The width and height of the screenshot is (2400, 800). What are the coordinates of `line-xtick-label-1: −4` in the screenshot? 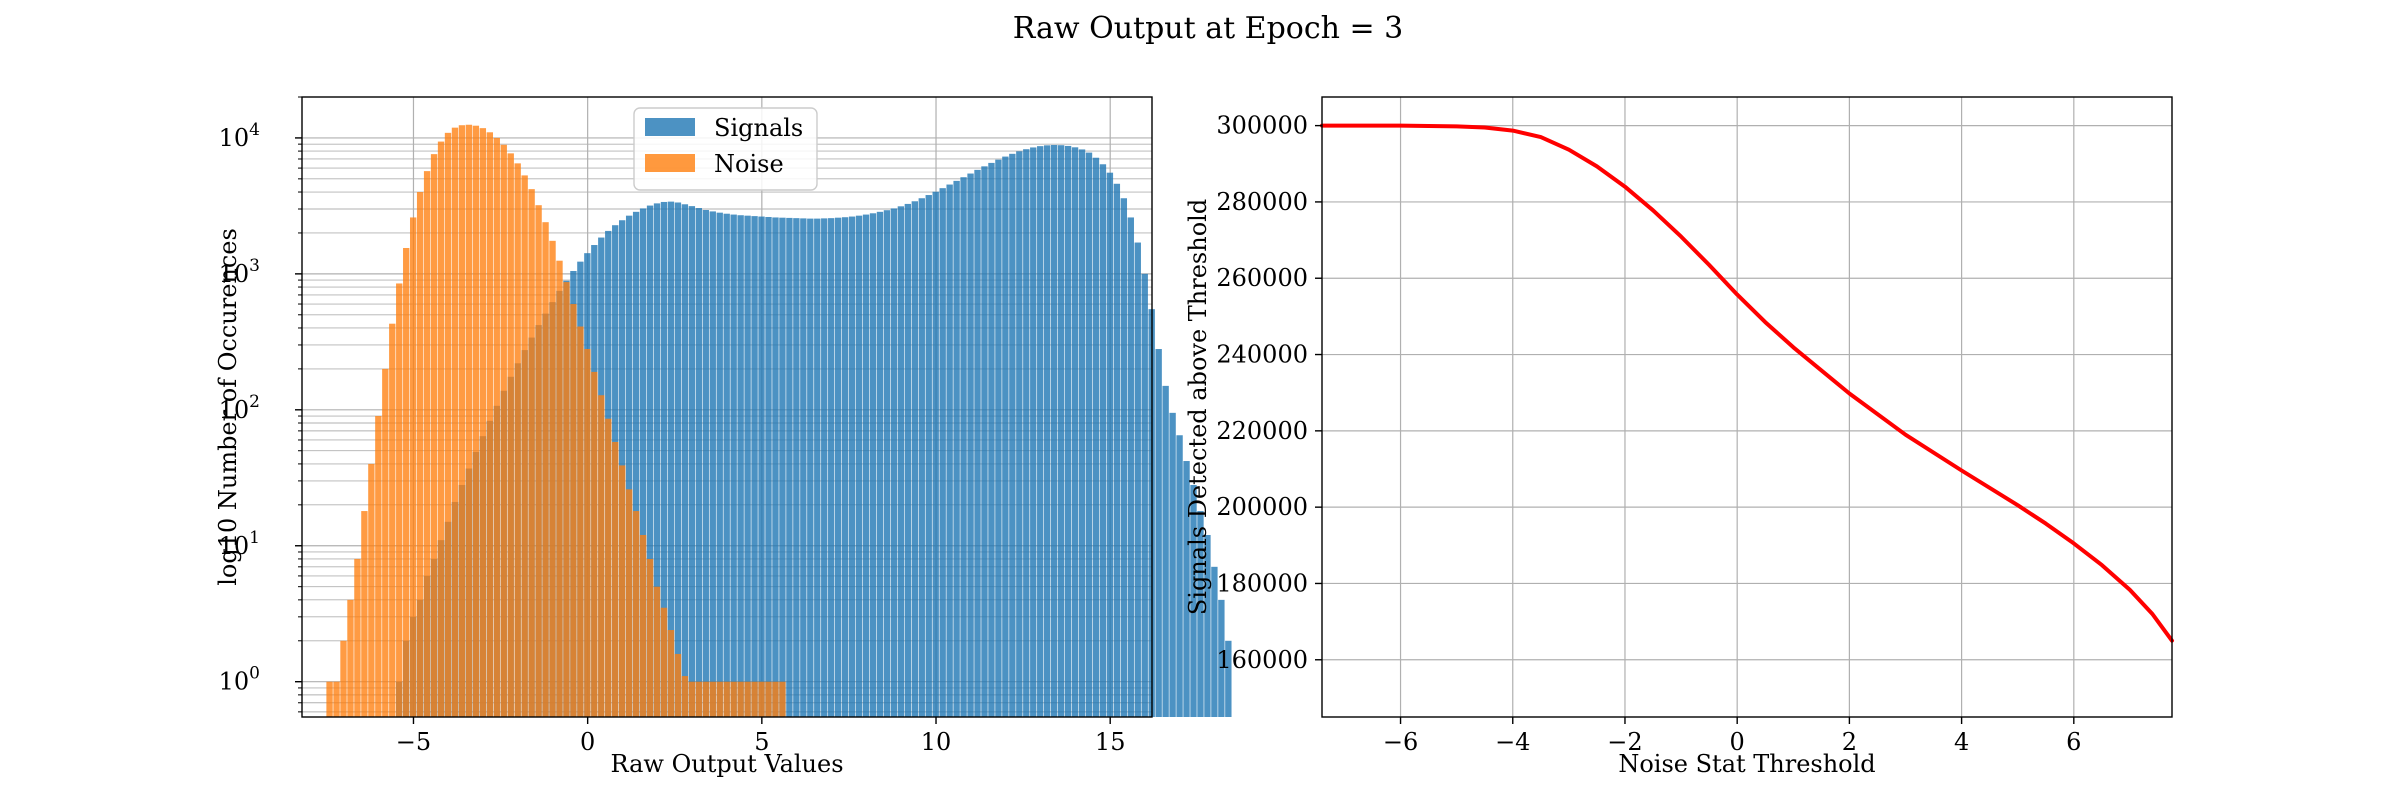 It's located at (1512, 742).